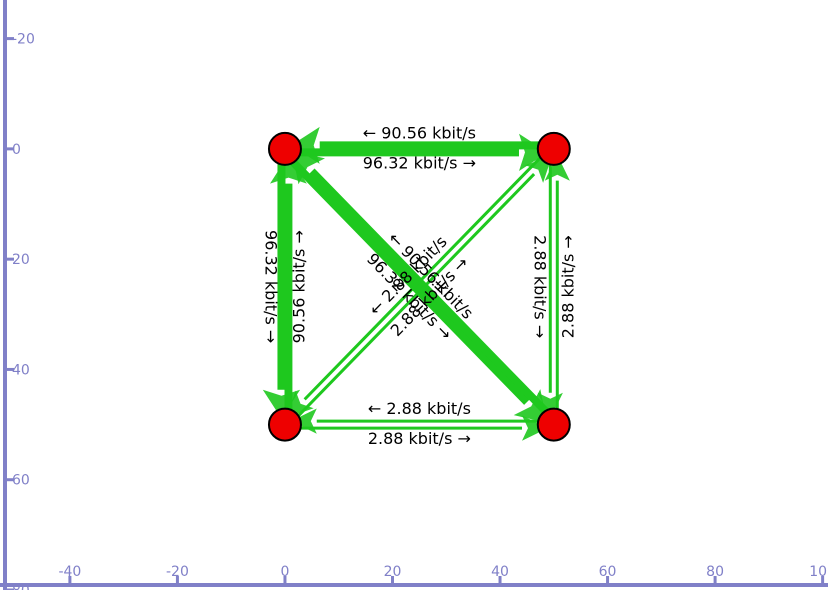  I want to click on x-tick-label: -20, so click(177, 572).